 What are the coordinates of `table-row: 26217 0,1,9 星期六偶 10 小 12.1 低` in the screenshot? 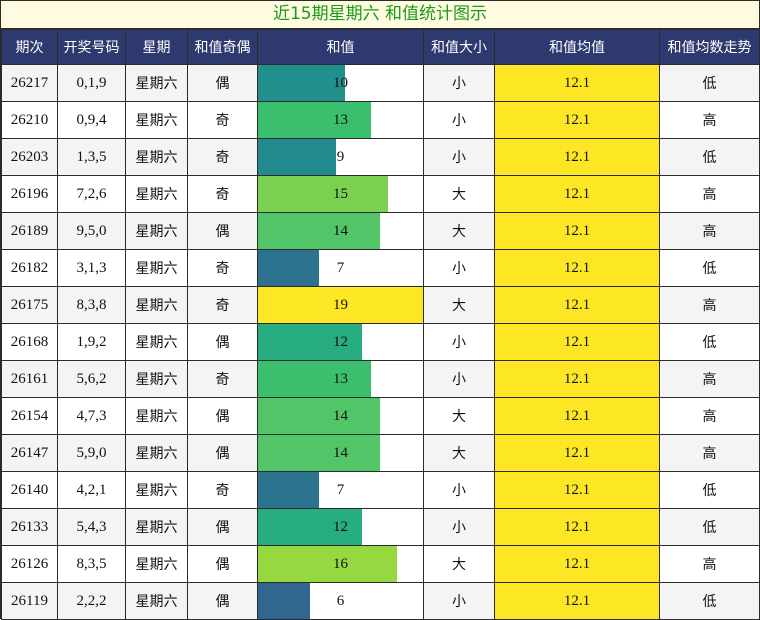 It's located at (380, 83).